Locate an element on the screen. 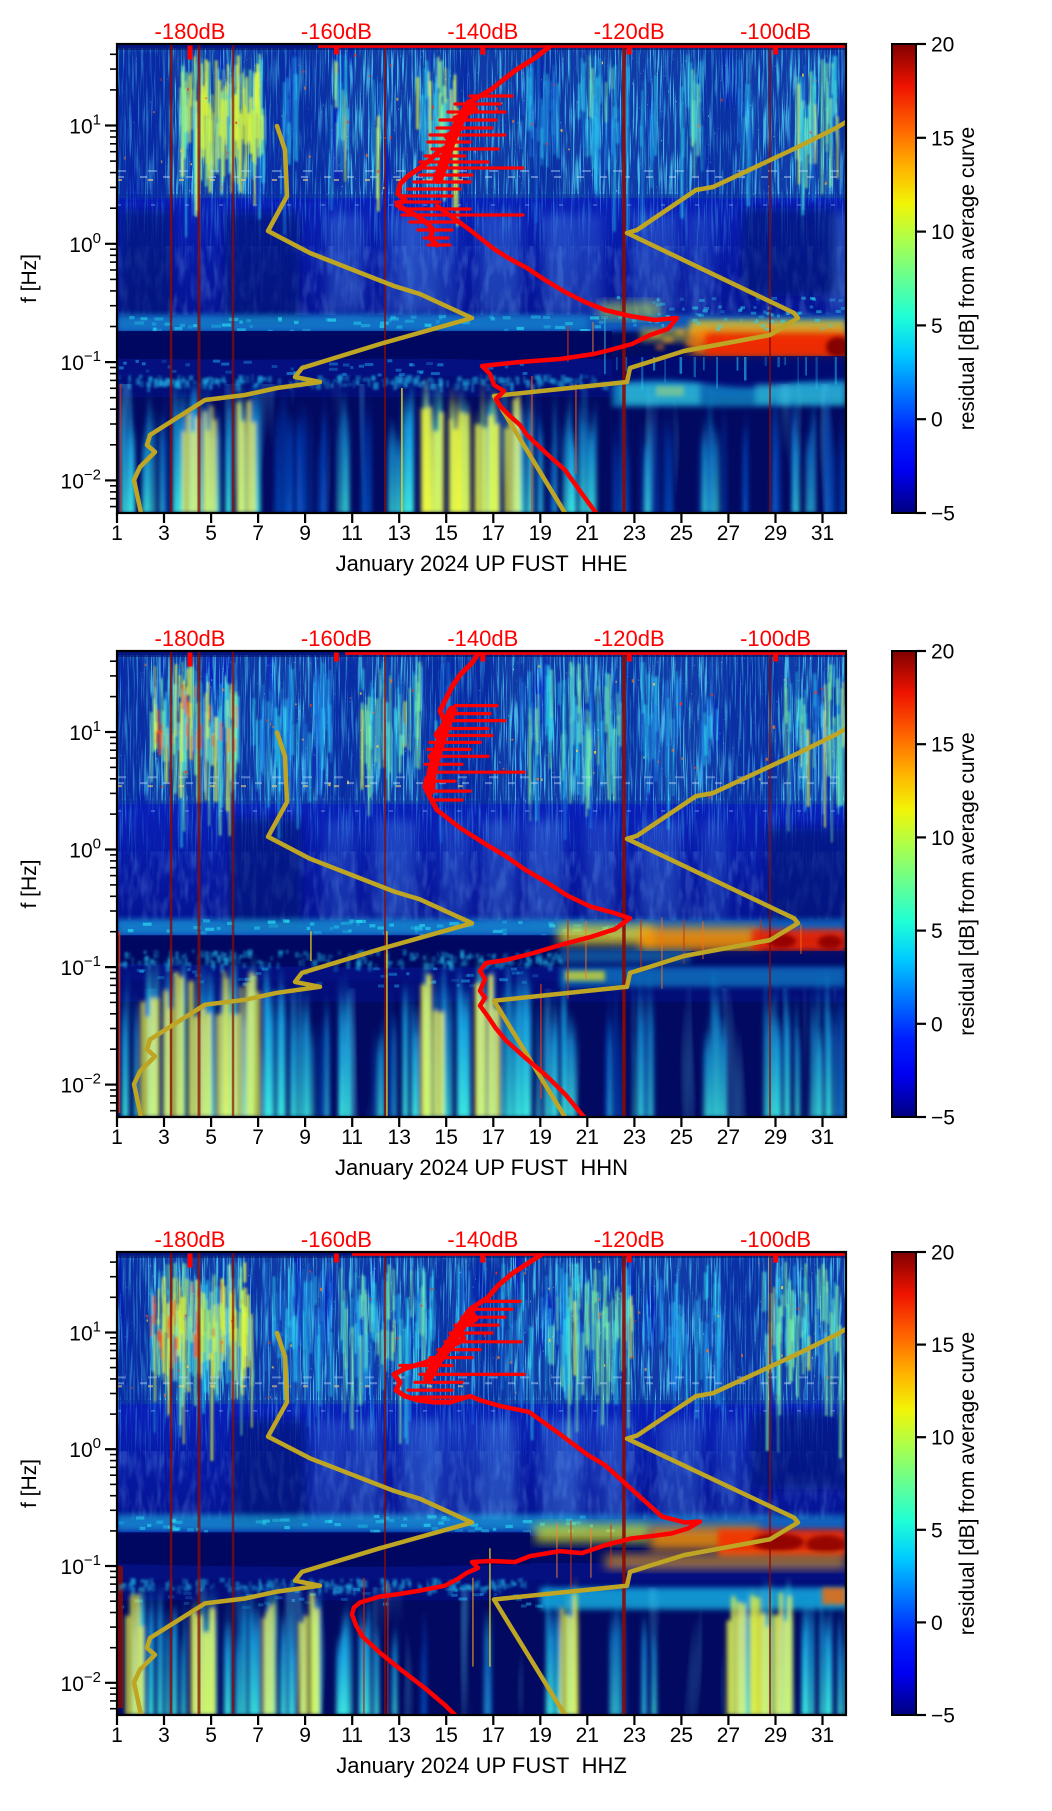 Image resolution: width=1052 pixels, height=1811 pixels. svg-text: 10−1 is located at coordinates (81, 1565).